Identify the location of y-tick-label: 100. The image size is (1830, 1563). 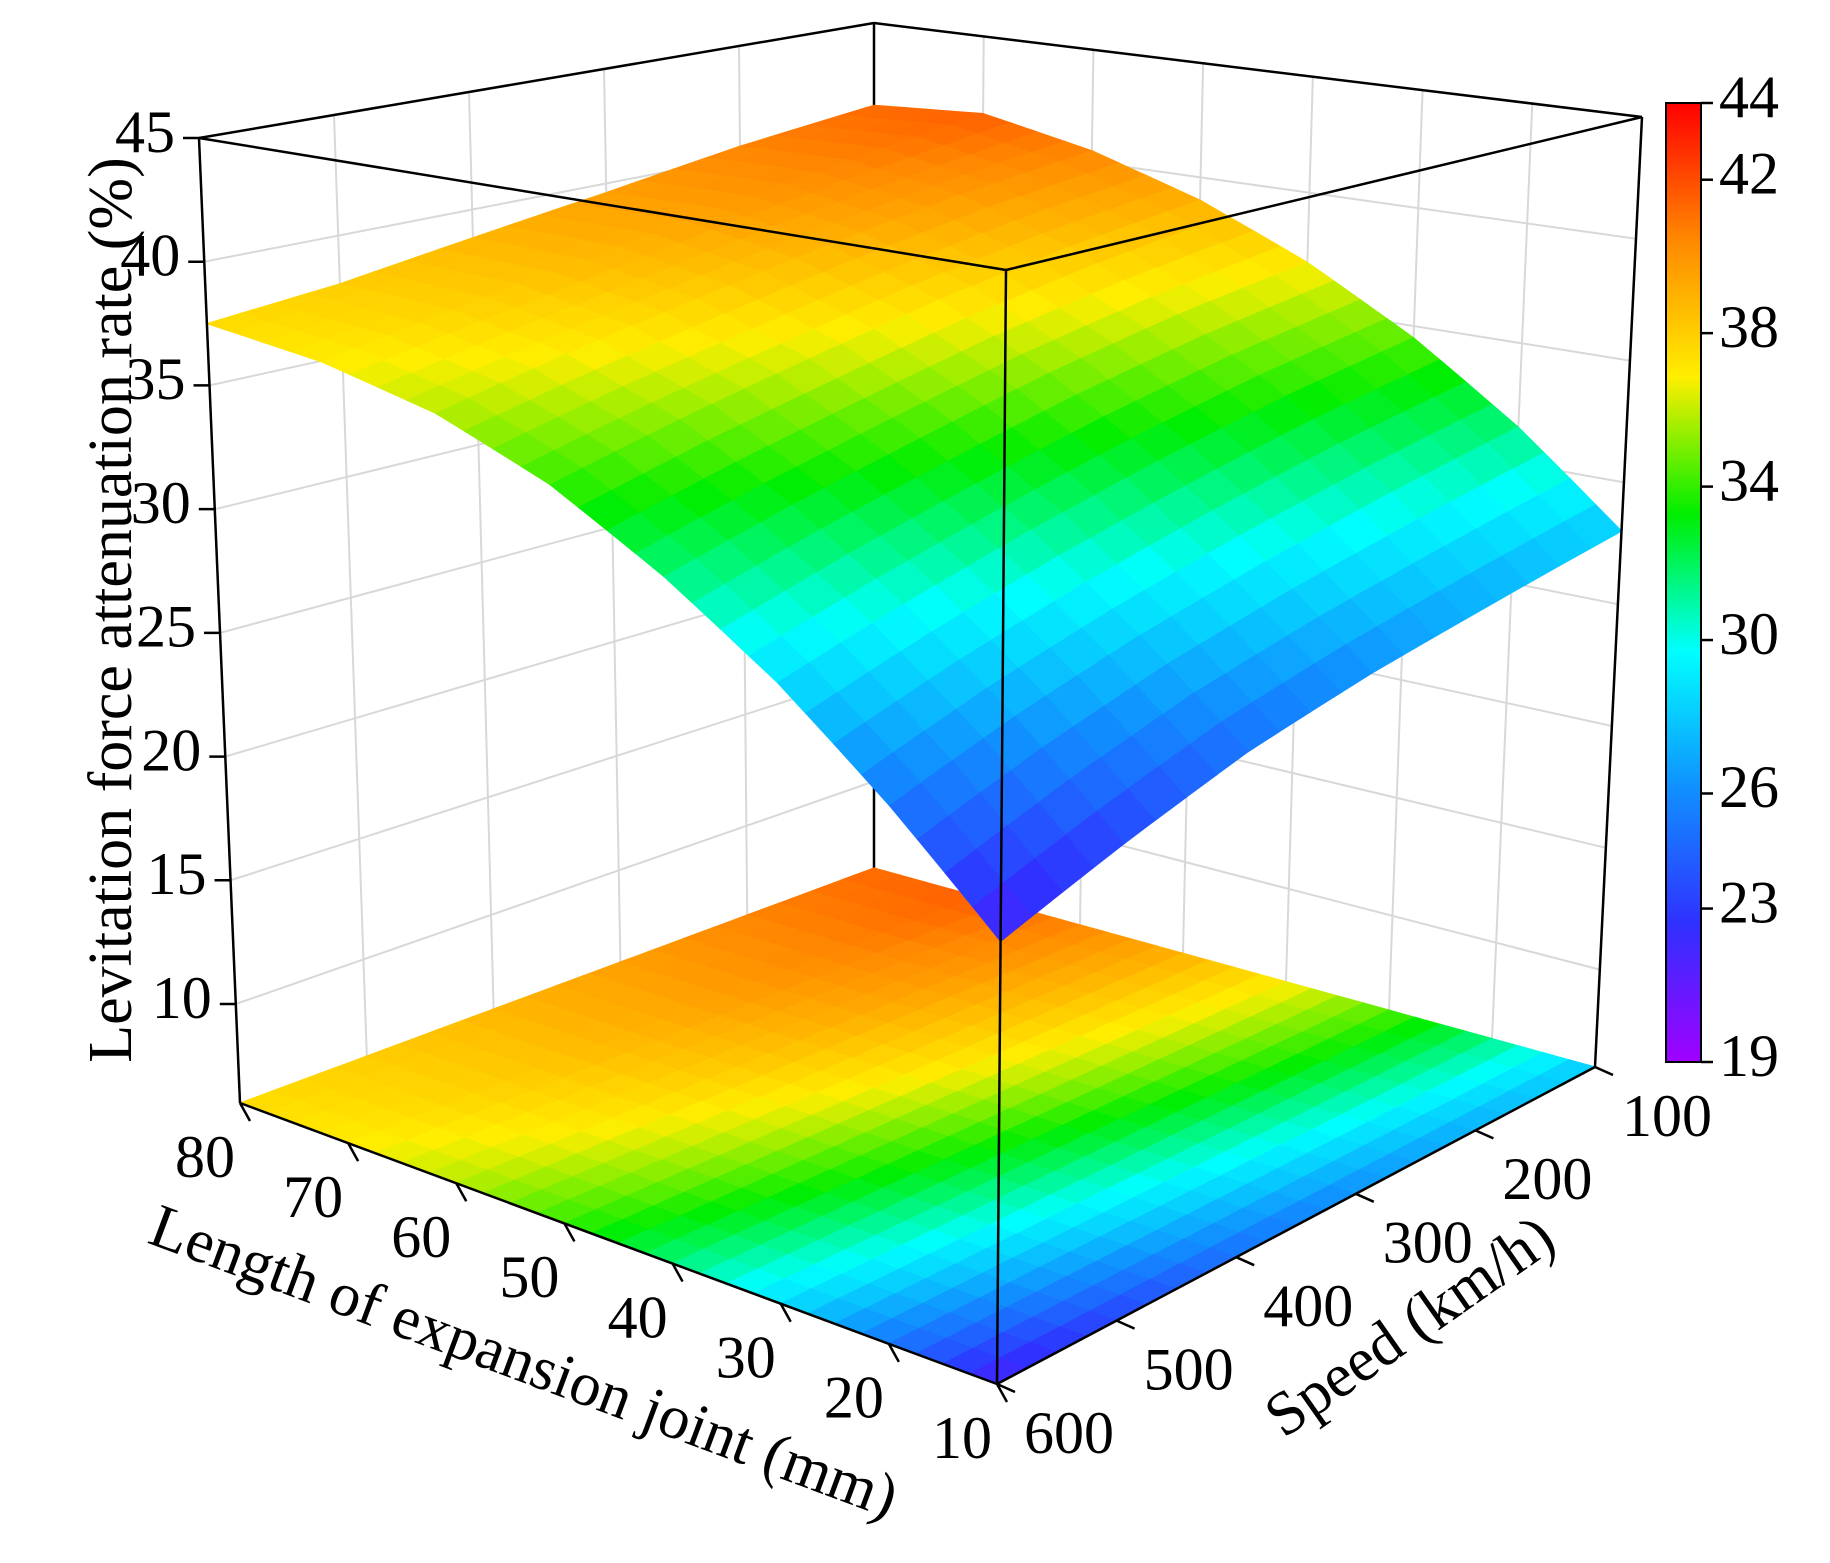
(1667, 1116).